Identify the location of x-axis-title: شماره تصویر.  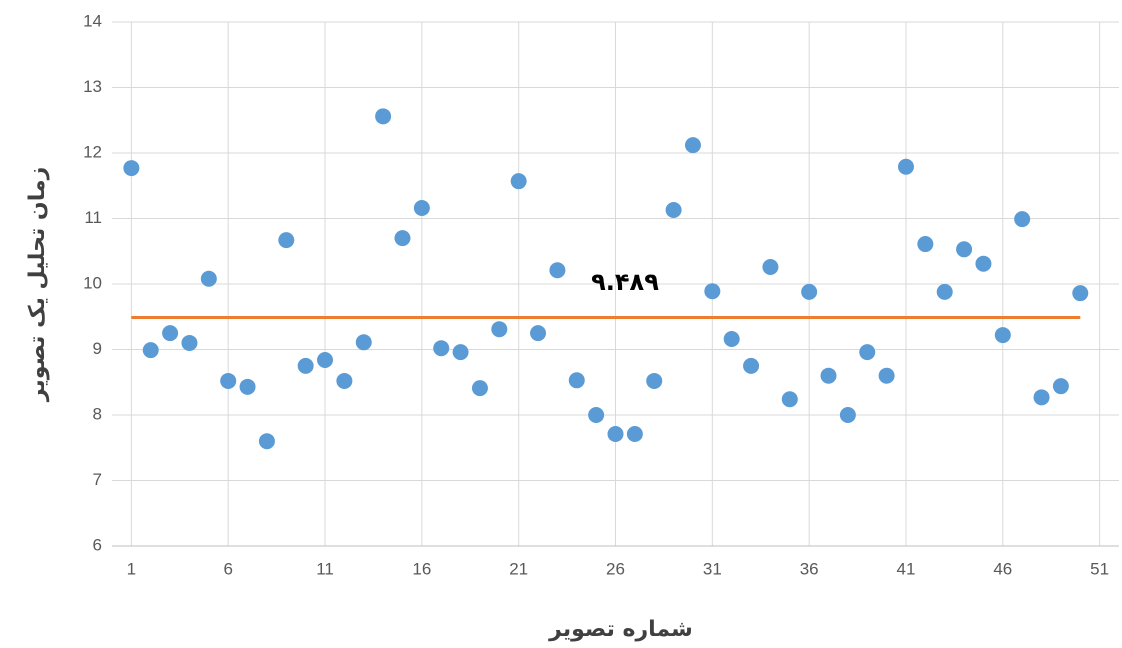
(620, 629).